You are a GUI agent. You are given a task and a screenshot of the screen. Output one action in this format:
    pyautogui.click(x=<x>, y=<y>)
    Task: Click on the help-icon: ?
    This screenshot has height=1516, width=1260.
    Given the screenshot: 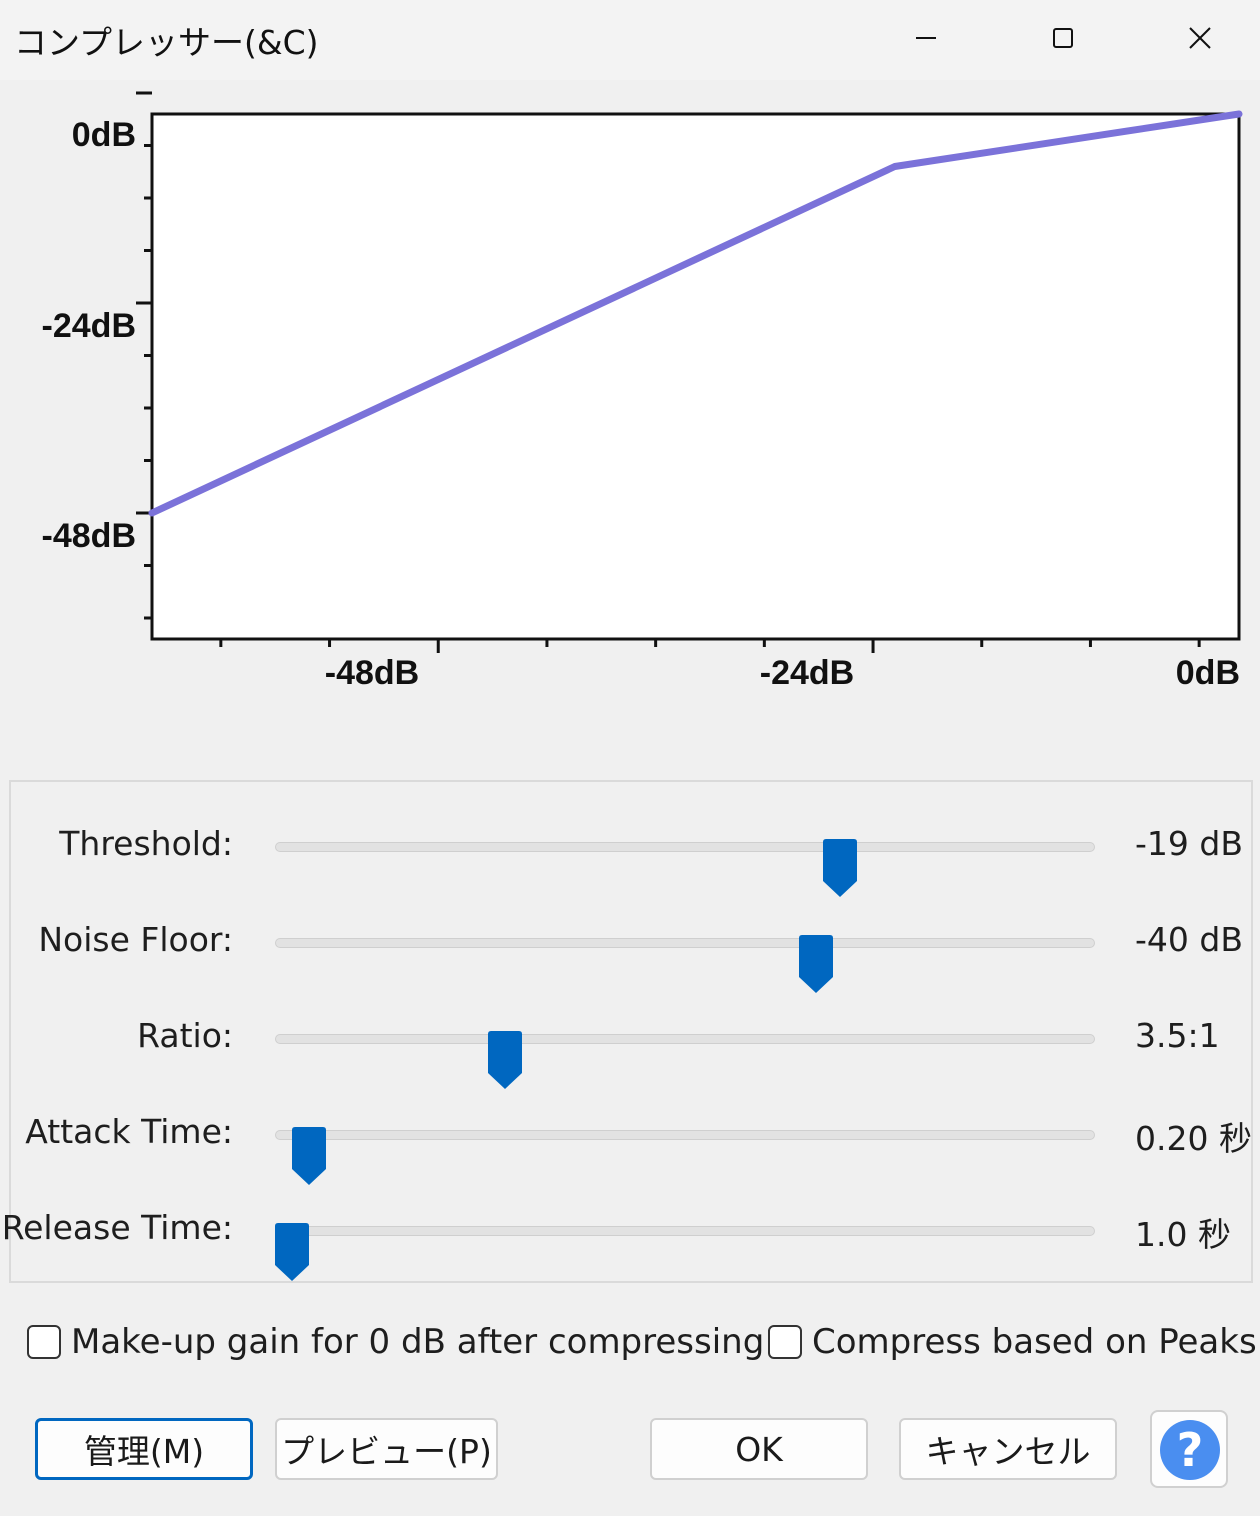 What is the action you would take?
    pyautogui.click(x=1190, y=1450)
    